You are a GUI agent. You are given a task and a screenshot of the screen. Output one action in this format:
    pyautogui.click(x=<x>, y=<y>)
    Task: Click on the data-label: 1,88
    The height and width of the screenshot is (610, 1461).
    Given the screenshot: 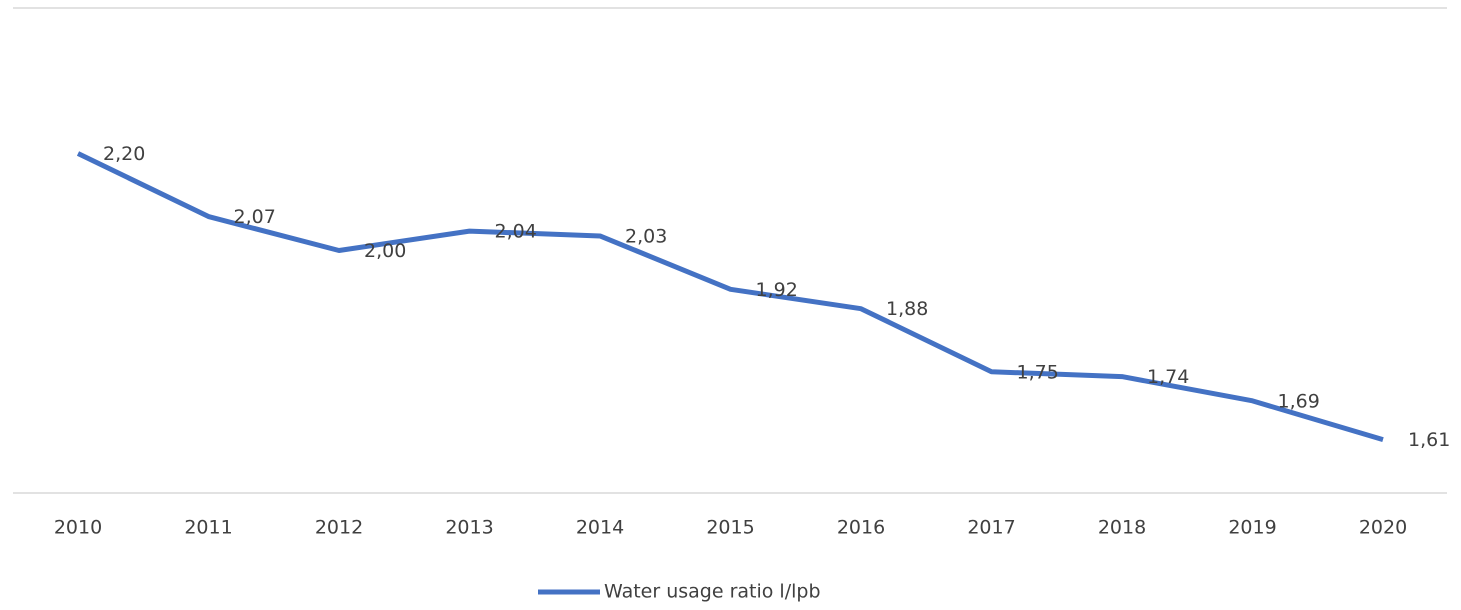 What is the action you would take?
    pyautogui.click(x=907, y=309)
    